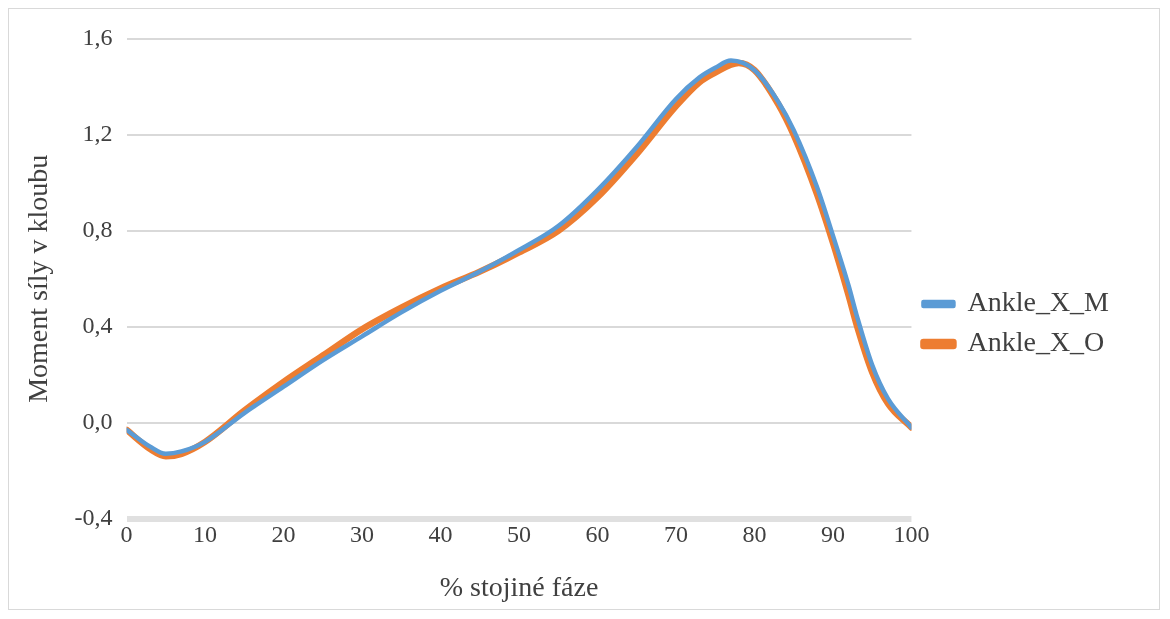  What do you see at coordinates (97, 325) in the screenshot?
I see `y-tick-label: 0,4` at bounding box center [97, 325].